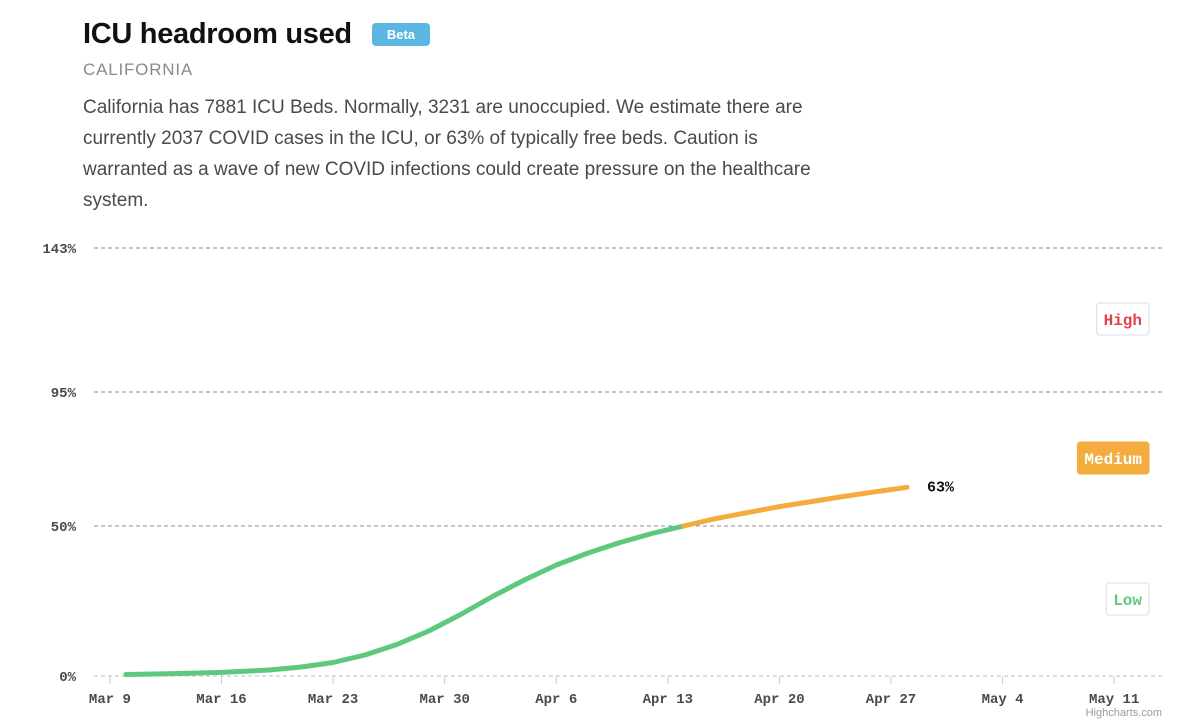 This screenshot has height=728, width=1200. I want to click on zone-label-low: Low, so click(1127, 601).